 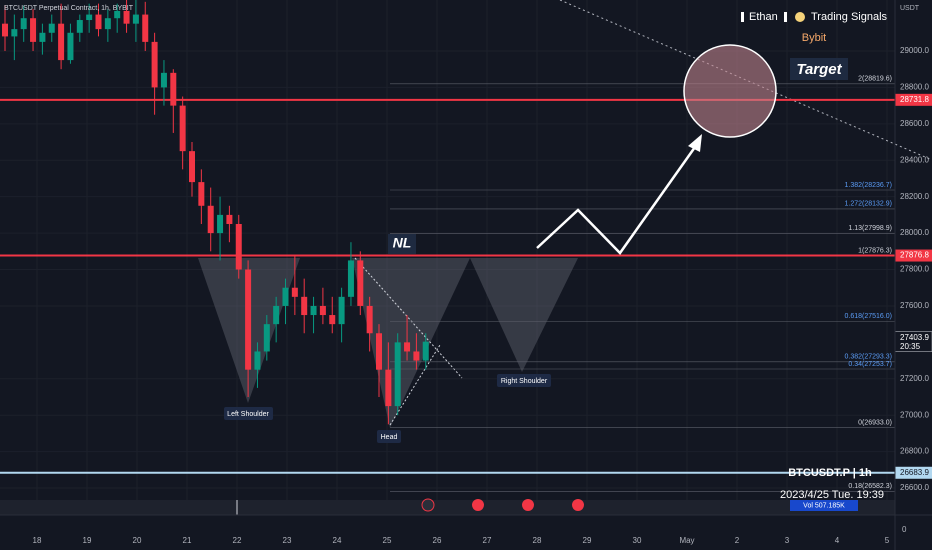 What do you see at coordinates (910, 8) in the screenshot?
I see `currency-label: USDT` at bounding box center [910, 8].